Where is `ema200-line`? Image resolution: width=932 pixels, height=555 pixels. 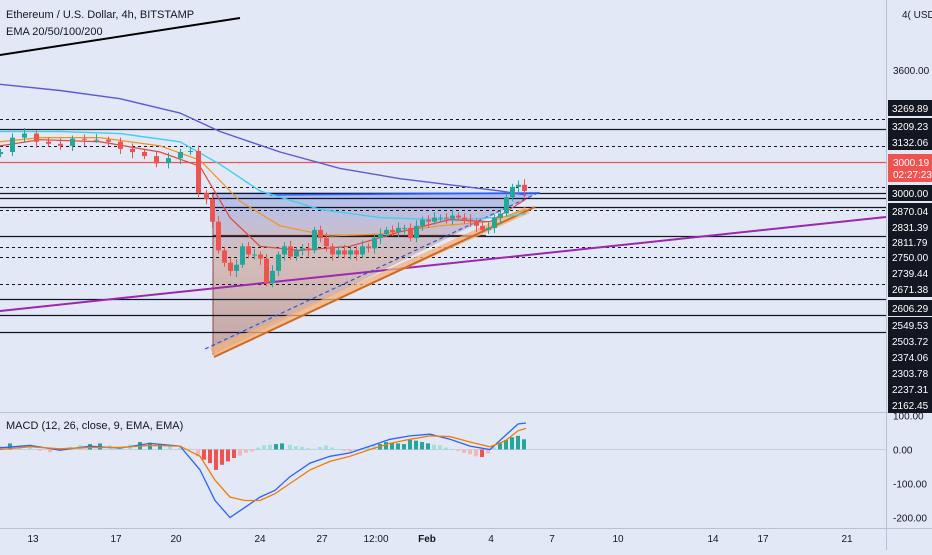
ema200-line is located at coordinates (263, 139).